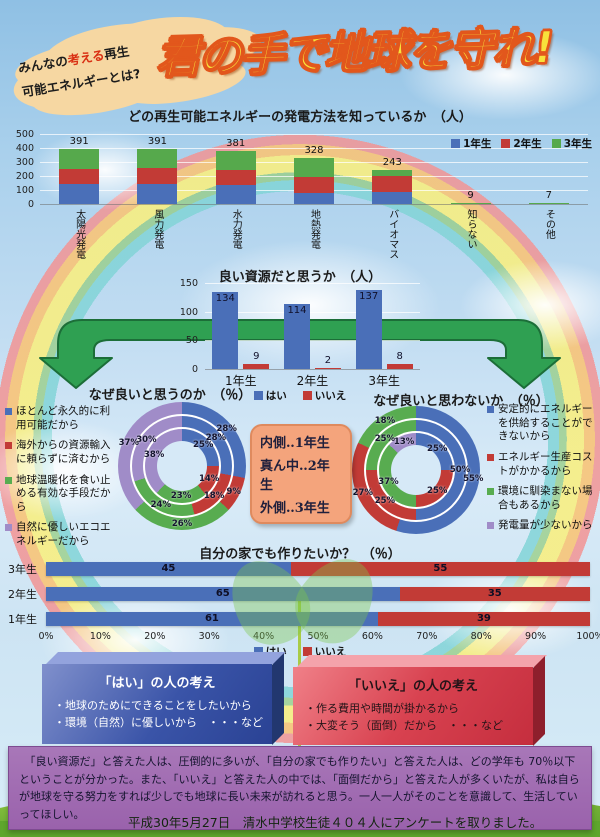  What do you see at coordinates (188, 283) in the screenshot?
I see `y-axis-tick: 150` at bounding box center [188, 283].